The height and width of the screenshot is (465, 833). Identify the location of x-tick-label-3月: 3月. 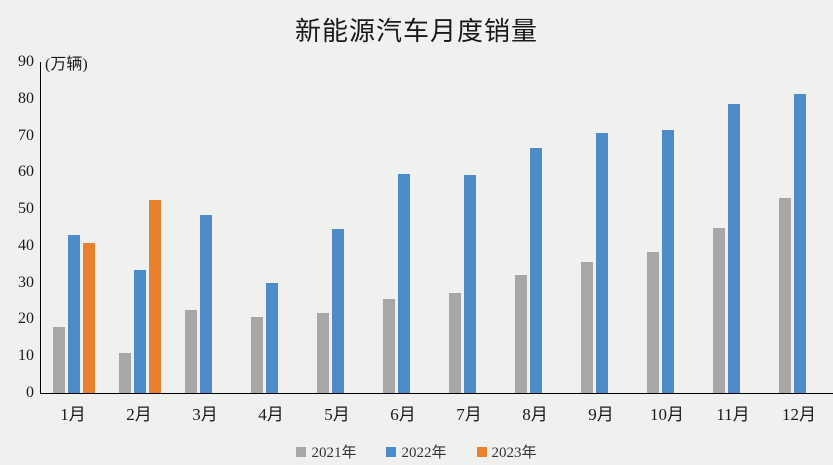
(205, 414).